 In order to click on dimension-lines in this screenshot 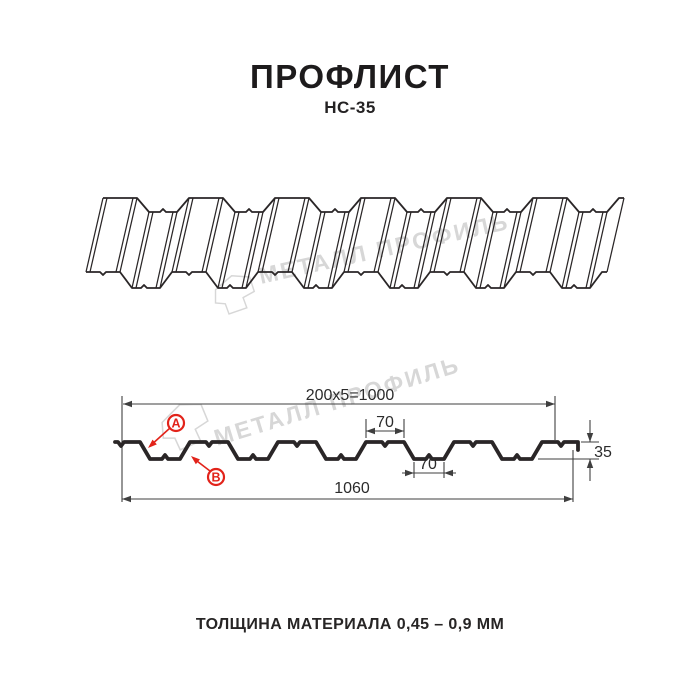, I will do `click(360, 449)`.